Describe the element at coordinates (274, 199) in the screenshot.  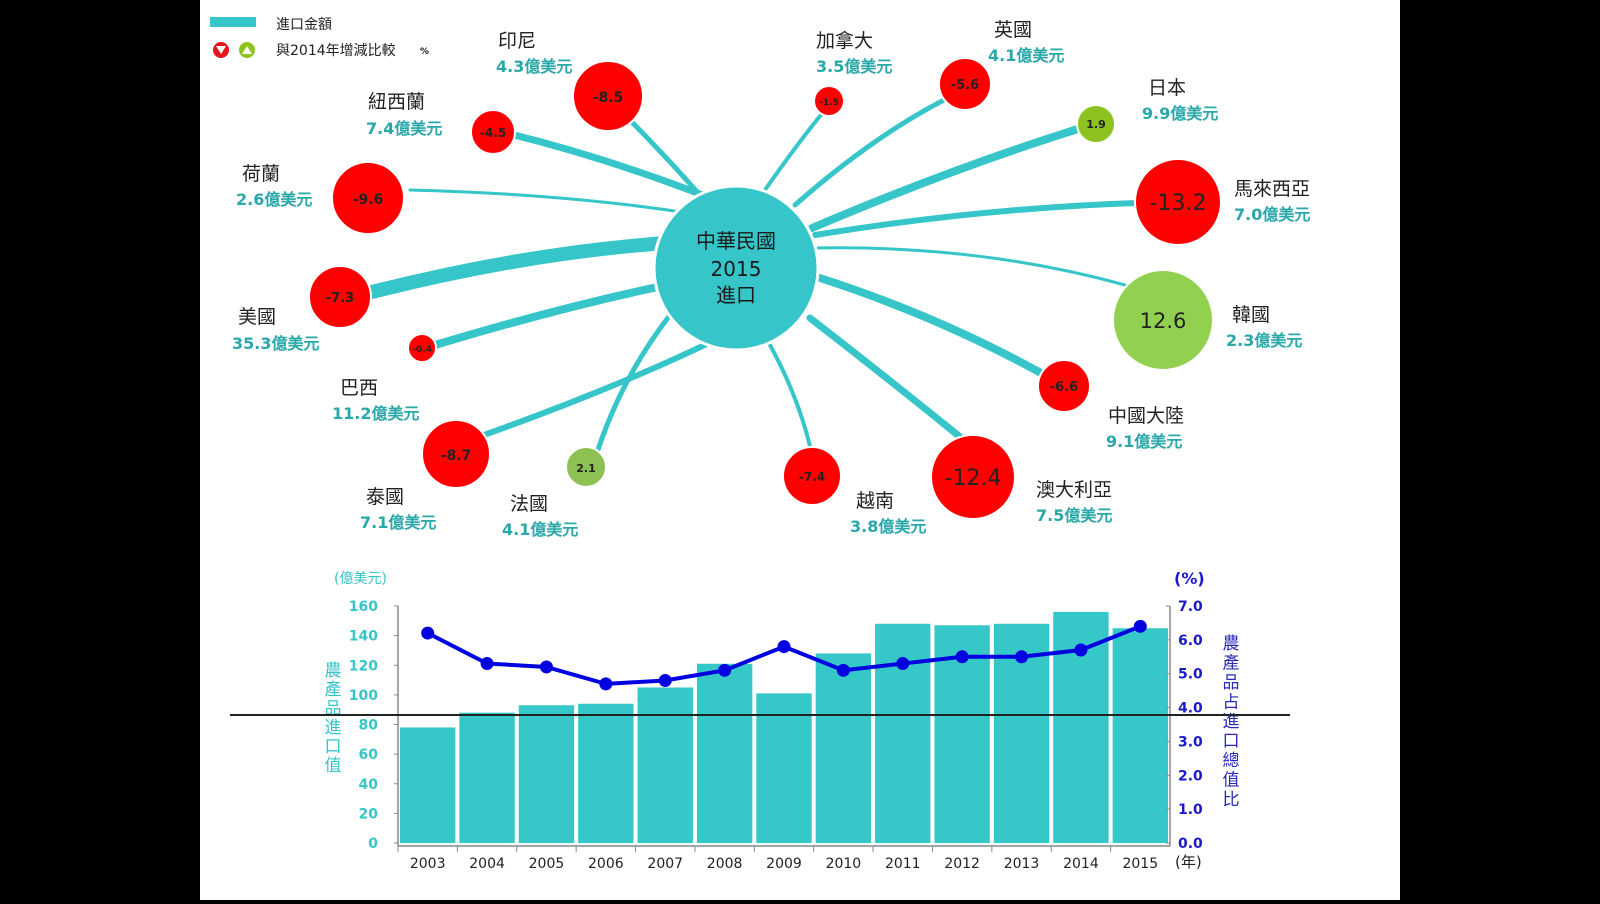
I see `label-netherlands-amount: 2.6億美元` at that location.